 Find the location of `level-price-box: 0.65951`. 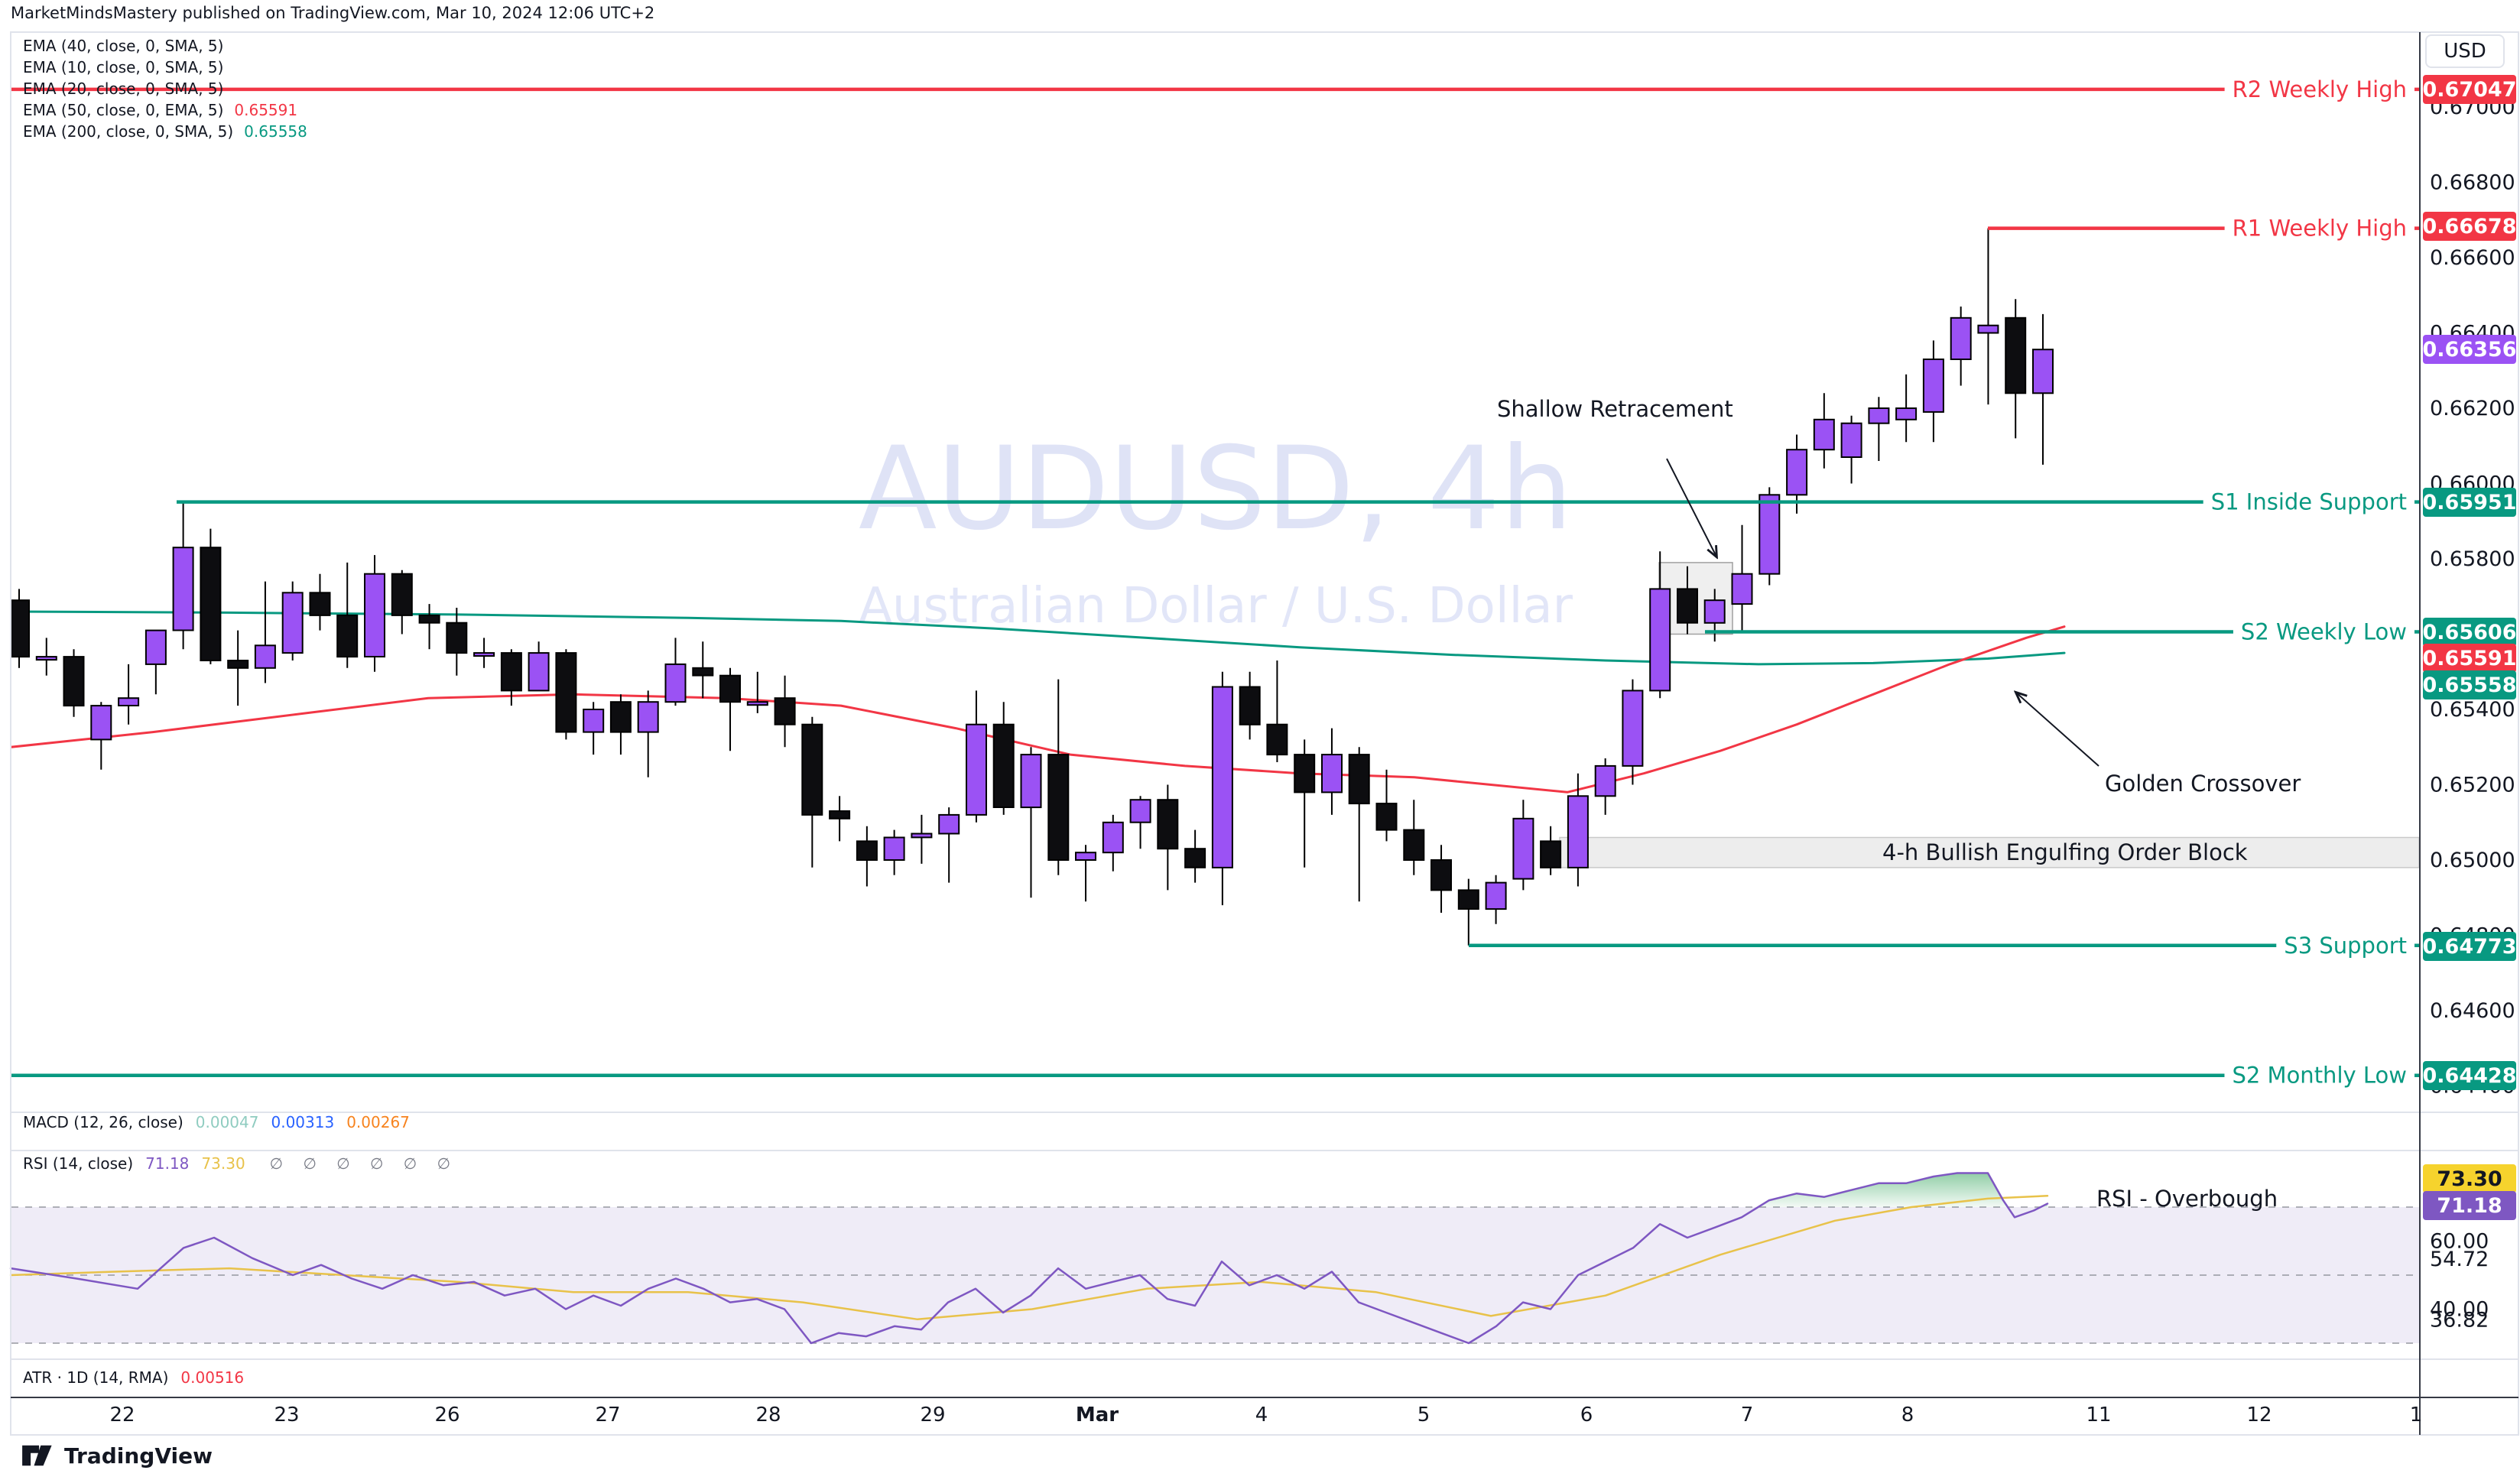

level-price-box: 0.65951 is located at coordinates (2469, 502).